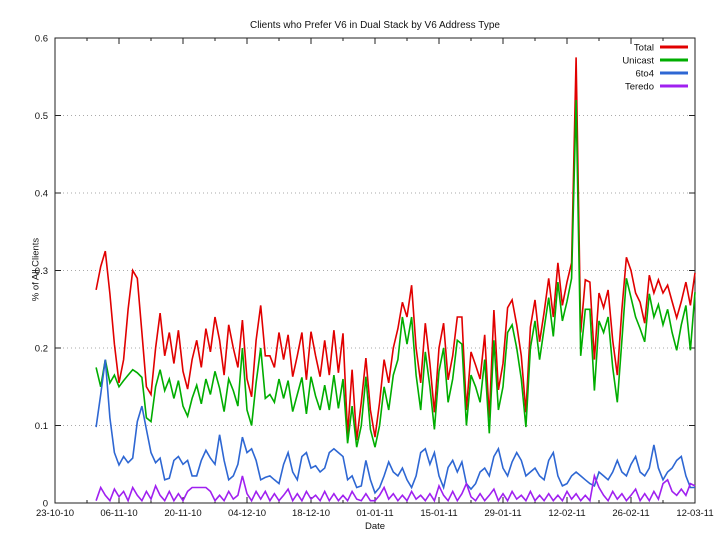 Image resolution: width=720 pixels, height=540 pixels. Describe the element at coordinates (375, 526) in the screenshot. I see `x-axis-label: Date` at that location.